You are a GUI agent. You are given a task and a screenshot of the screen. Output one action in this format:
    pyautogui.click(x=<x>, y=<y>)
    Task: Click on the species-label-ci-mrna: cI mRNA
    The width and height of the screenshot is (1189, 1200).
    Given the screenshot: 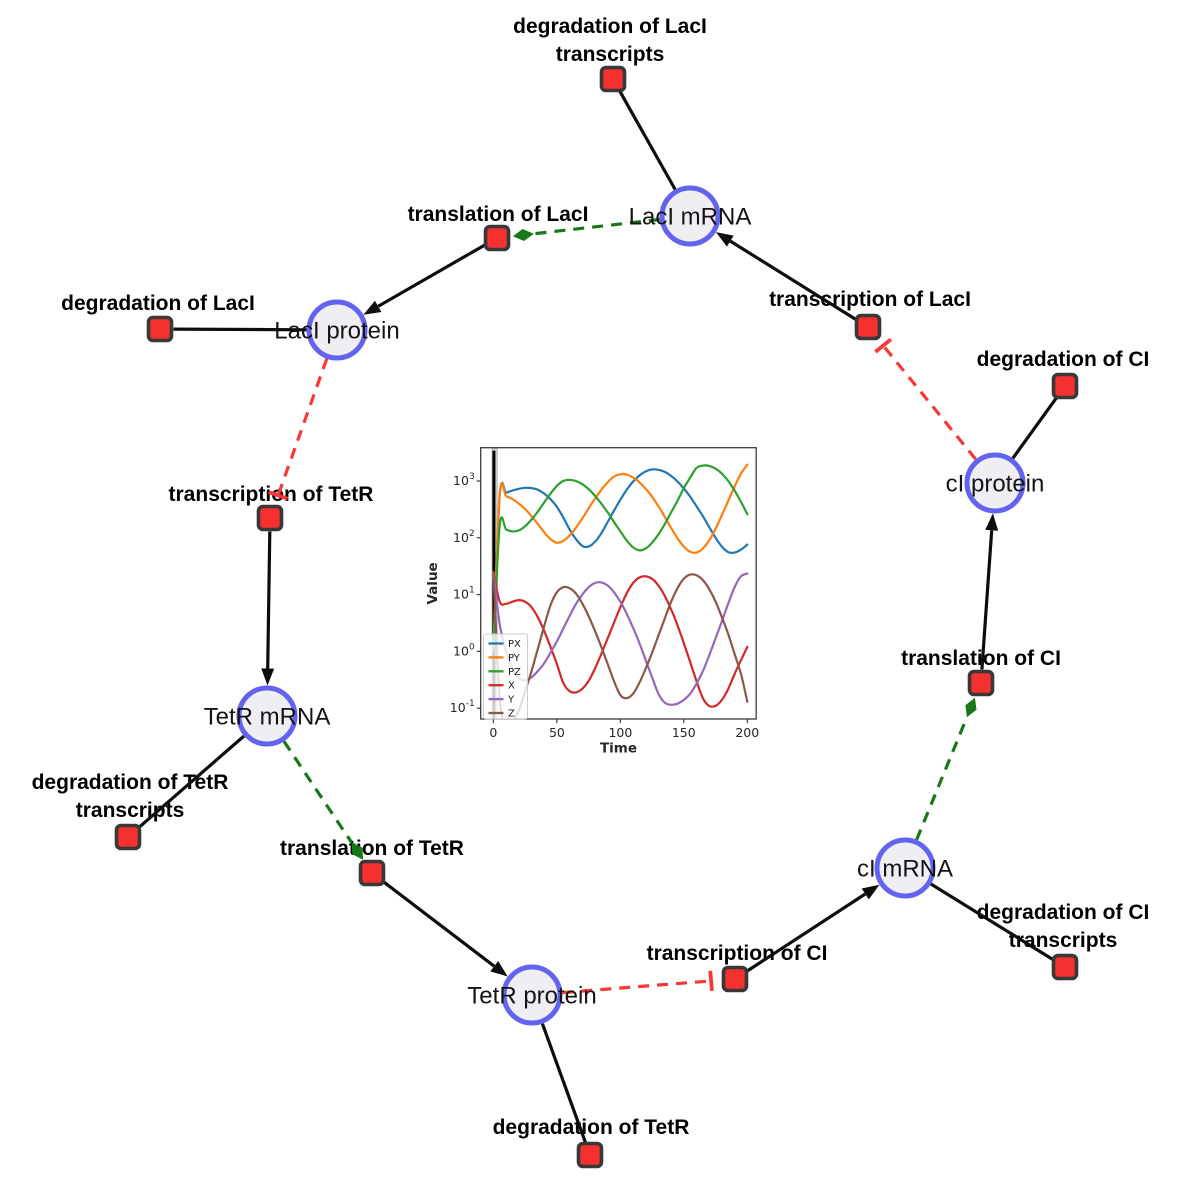 What is the action you would take?
    pyautogui.click(x=905, y=869)
    